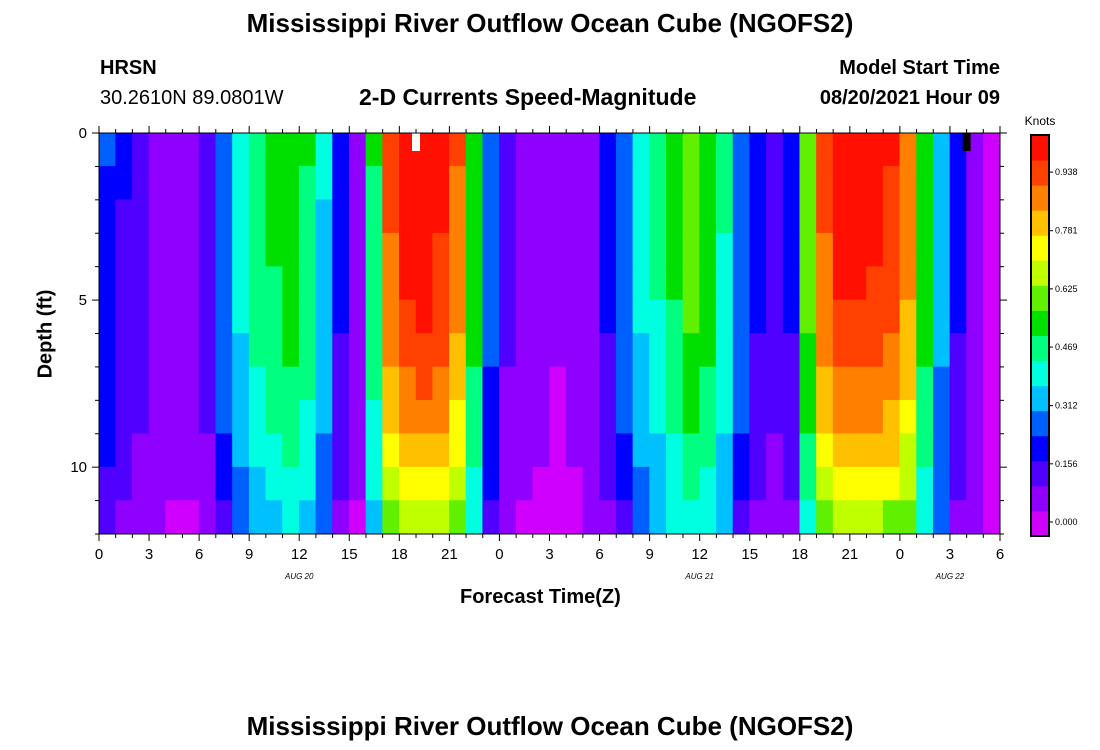 The height and width of the screenshot is (750, 1100). Describe the element at coordinates (950, 554) in the screenshot. I see `x-tick-label: 3` at that location.